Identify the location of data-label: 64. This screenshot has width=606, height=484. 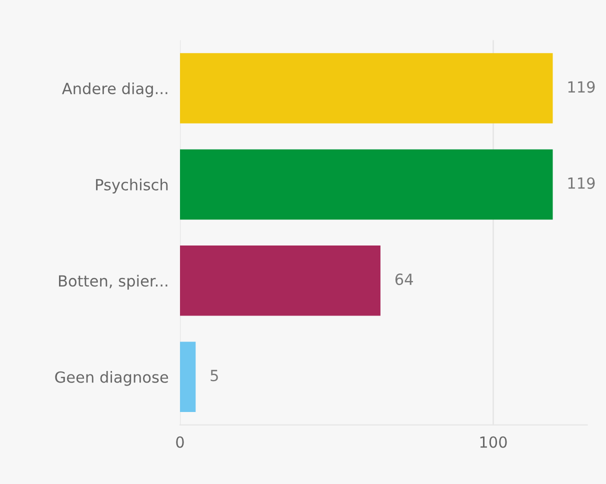
(404, 280).